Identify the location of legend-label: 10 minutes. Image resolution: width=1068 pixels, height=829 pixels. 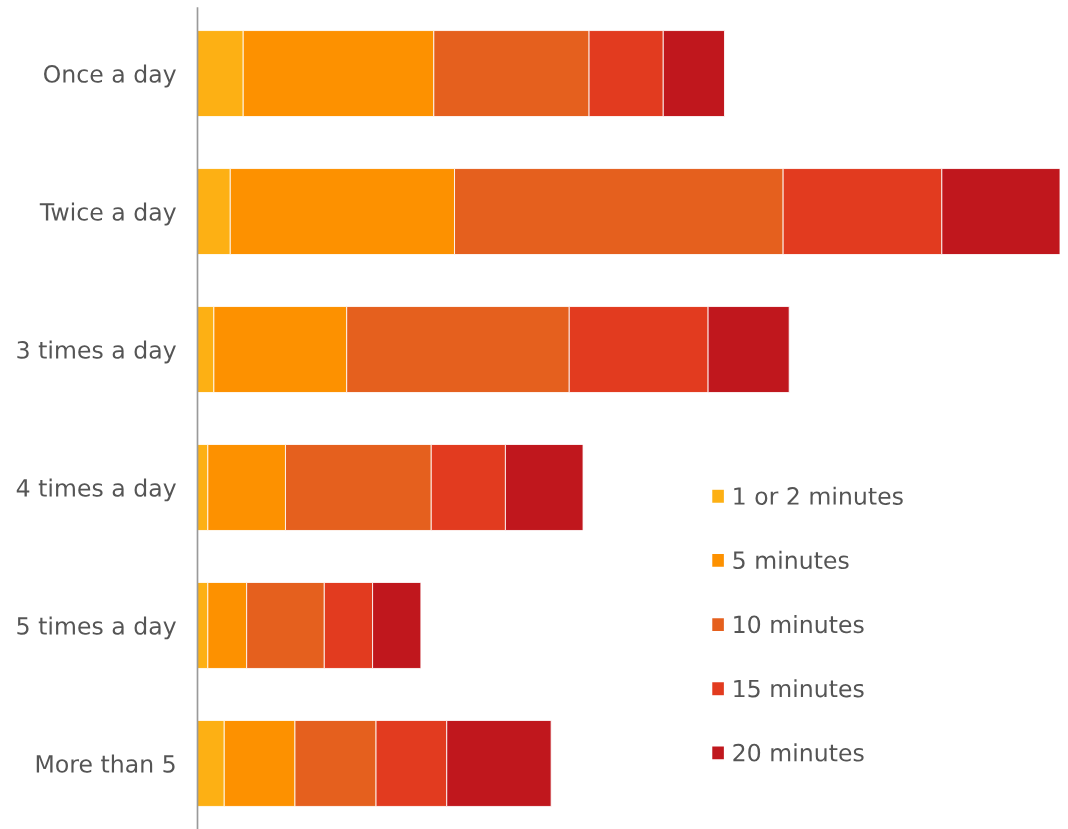
(799, 624).